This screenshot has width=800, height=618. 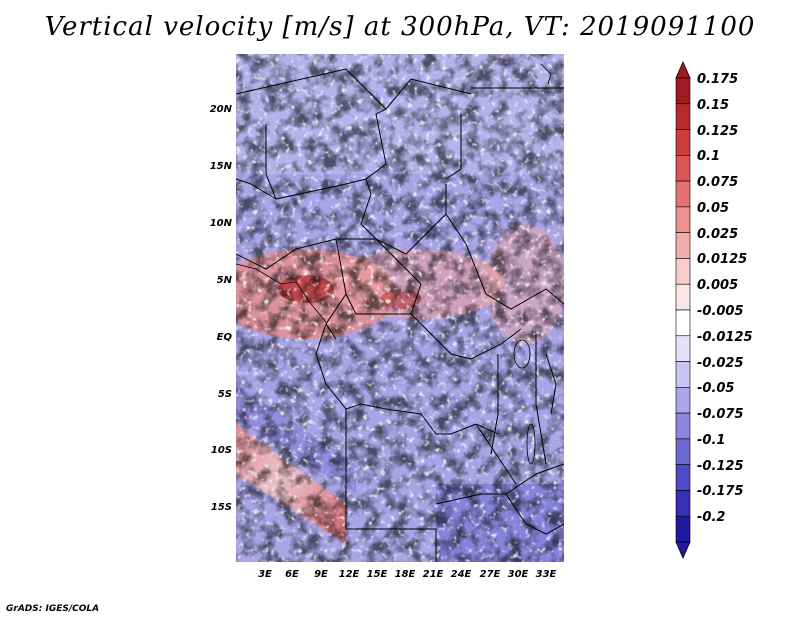 What do you see at coordinates (720, 311) in the screenshot?
I see `colorbar-label: -0.005` at bounding box center [720, 311].